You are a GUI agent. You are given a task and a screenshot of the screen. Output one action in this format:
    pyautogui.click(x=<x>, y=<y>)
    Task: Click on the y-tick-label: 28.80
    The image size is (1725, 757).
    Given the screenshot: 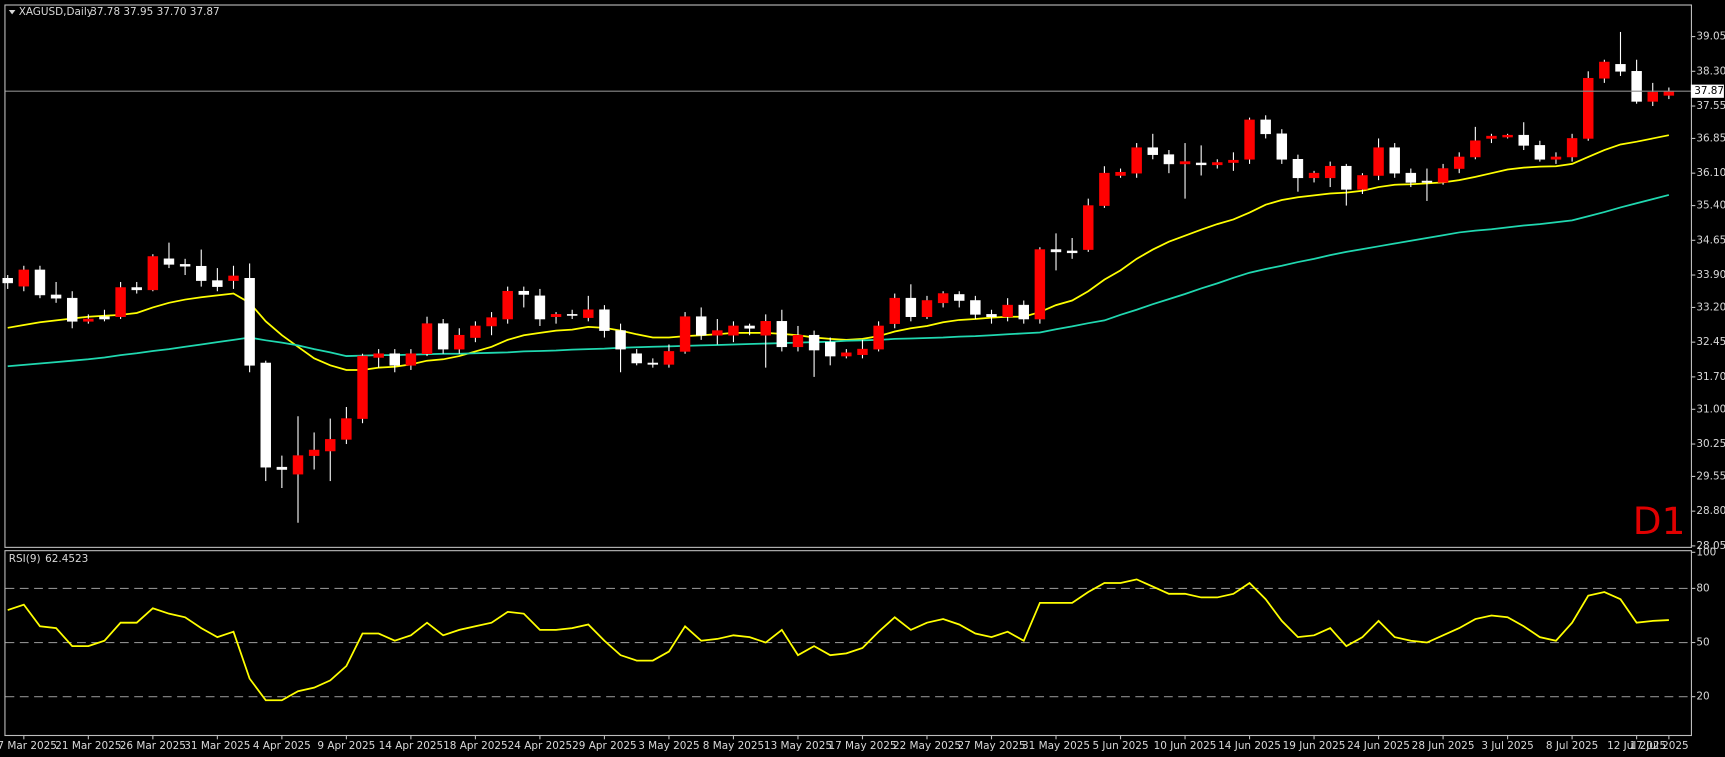 What is the action you would take?
    pyautogui.click(x=1710, y=511)
    